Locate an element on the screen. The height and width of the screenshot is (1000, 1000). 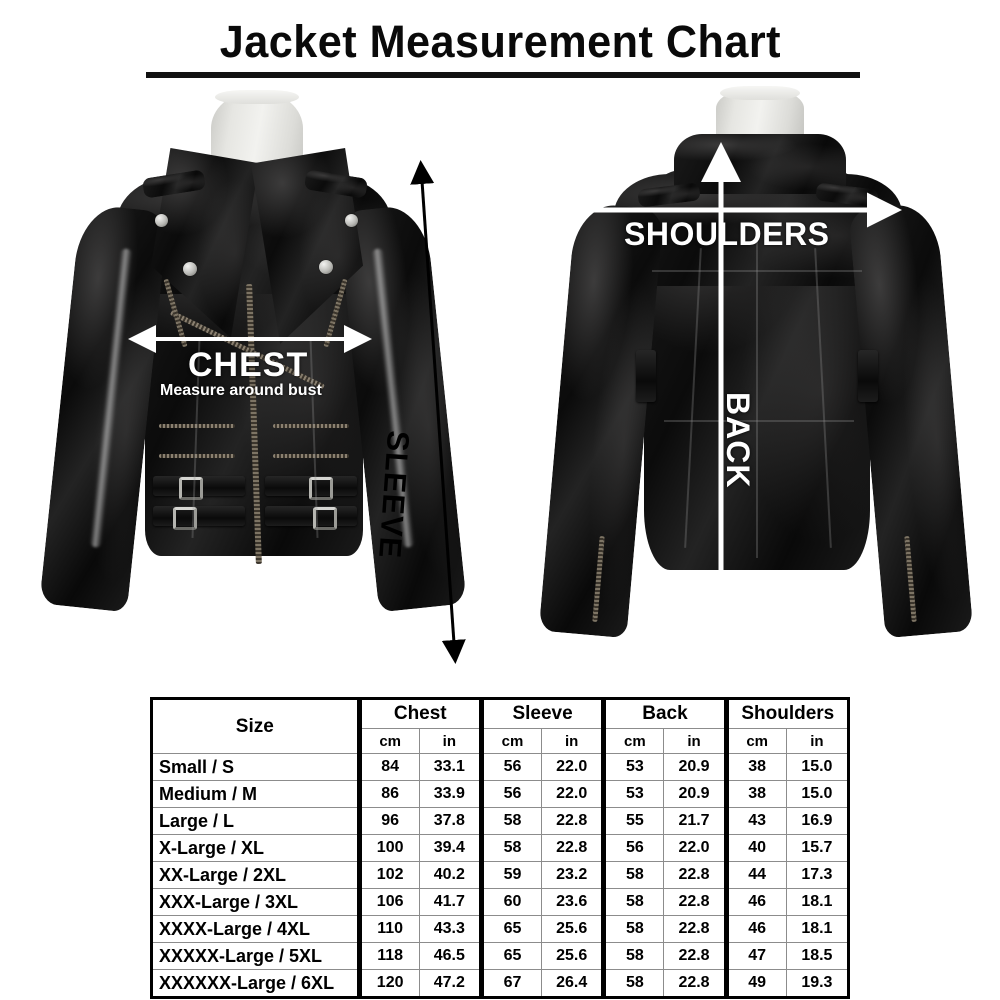
unit-header-chest-in: in is located at coordinates (450, 741).